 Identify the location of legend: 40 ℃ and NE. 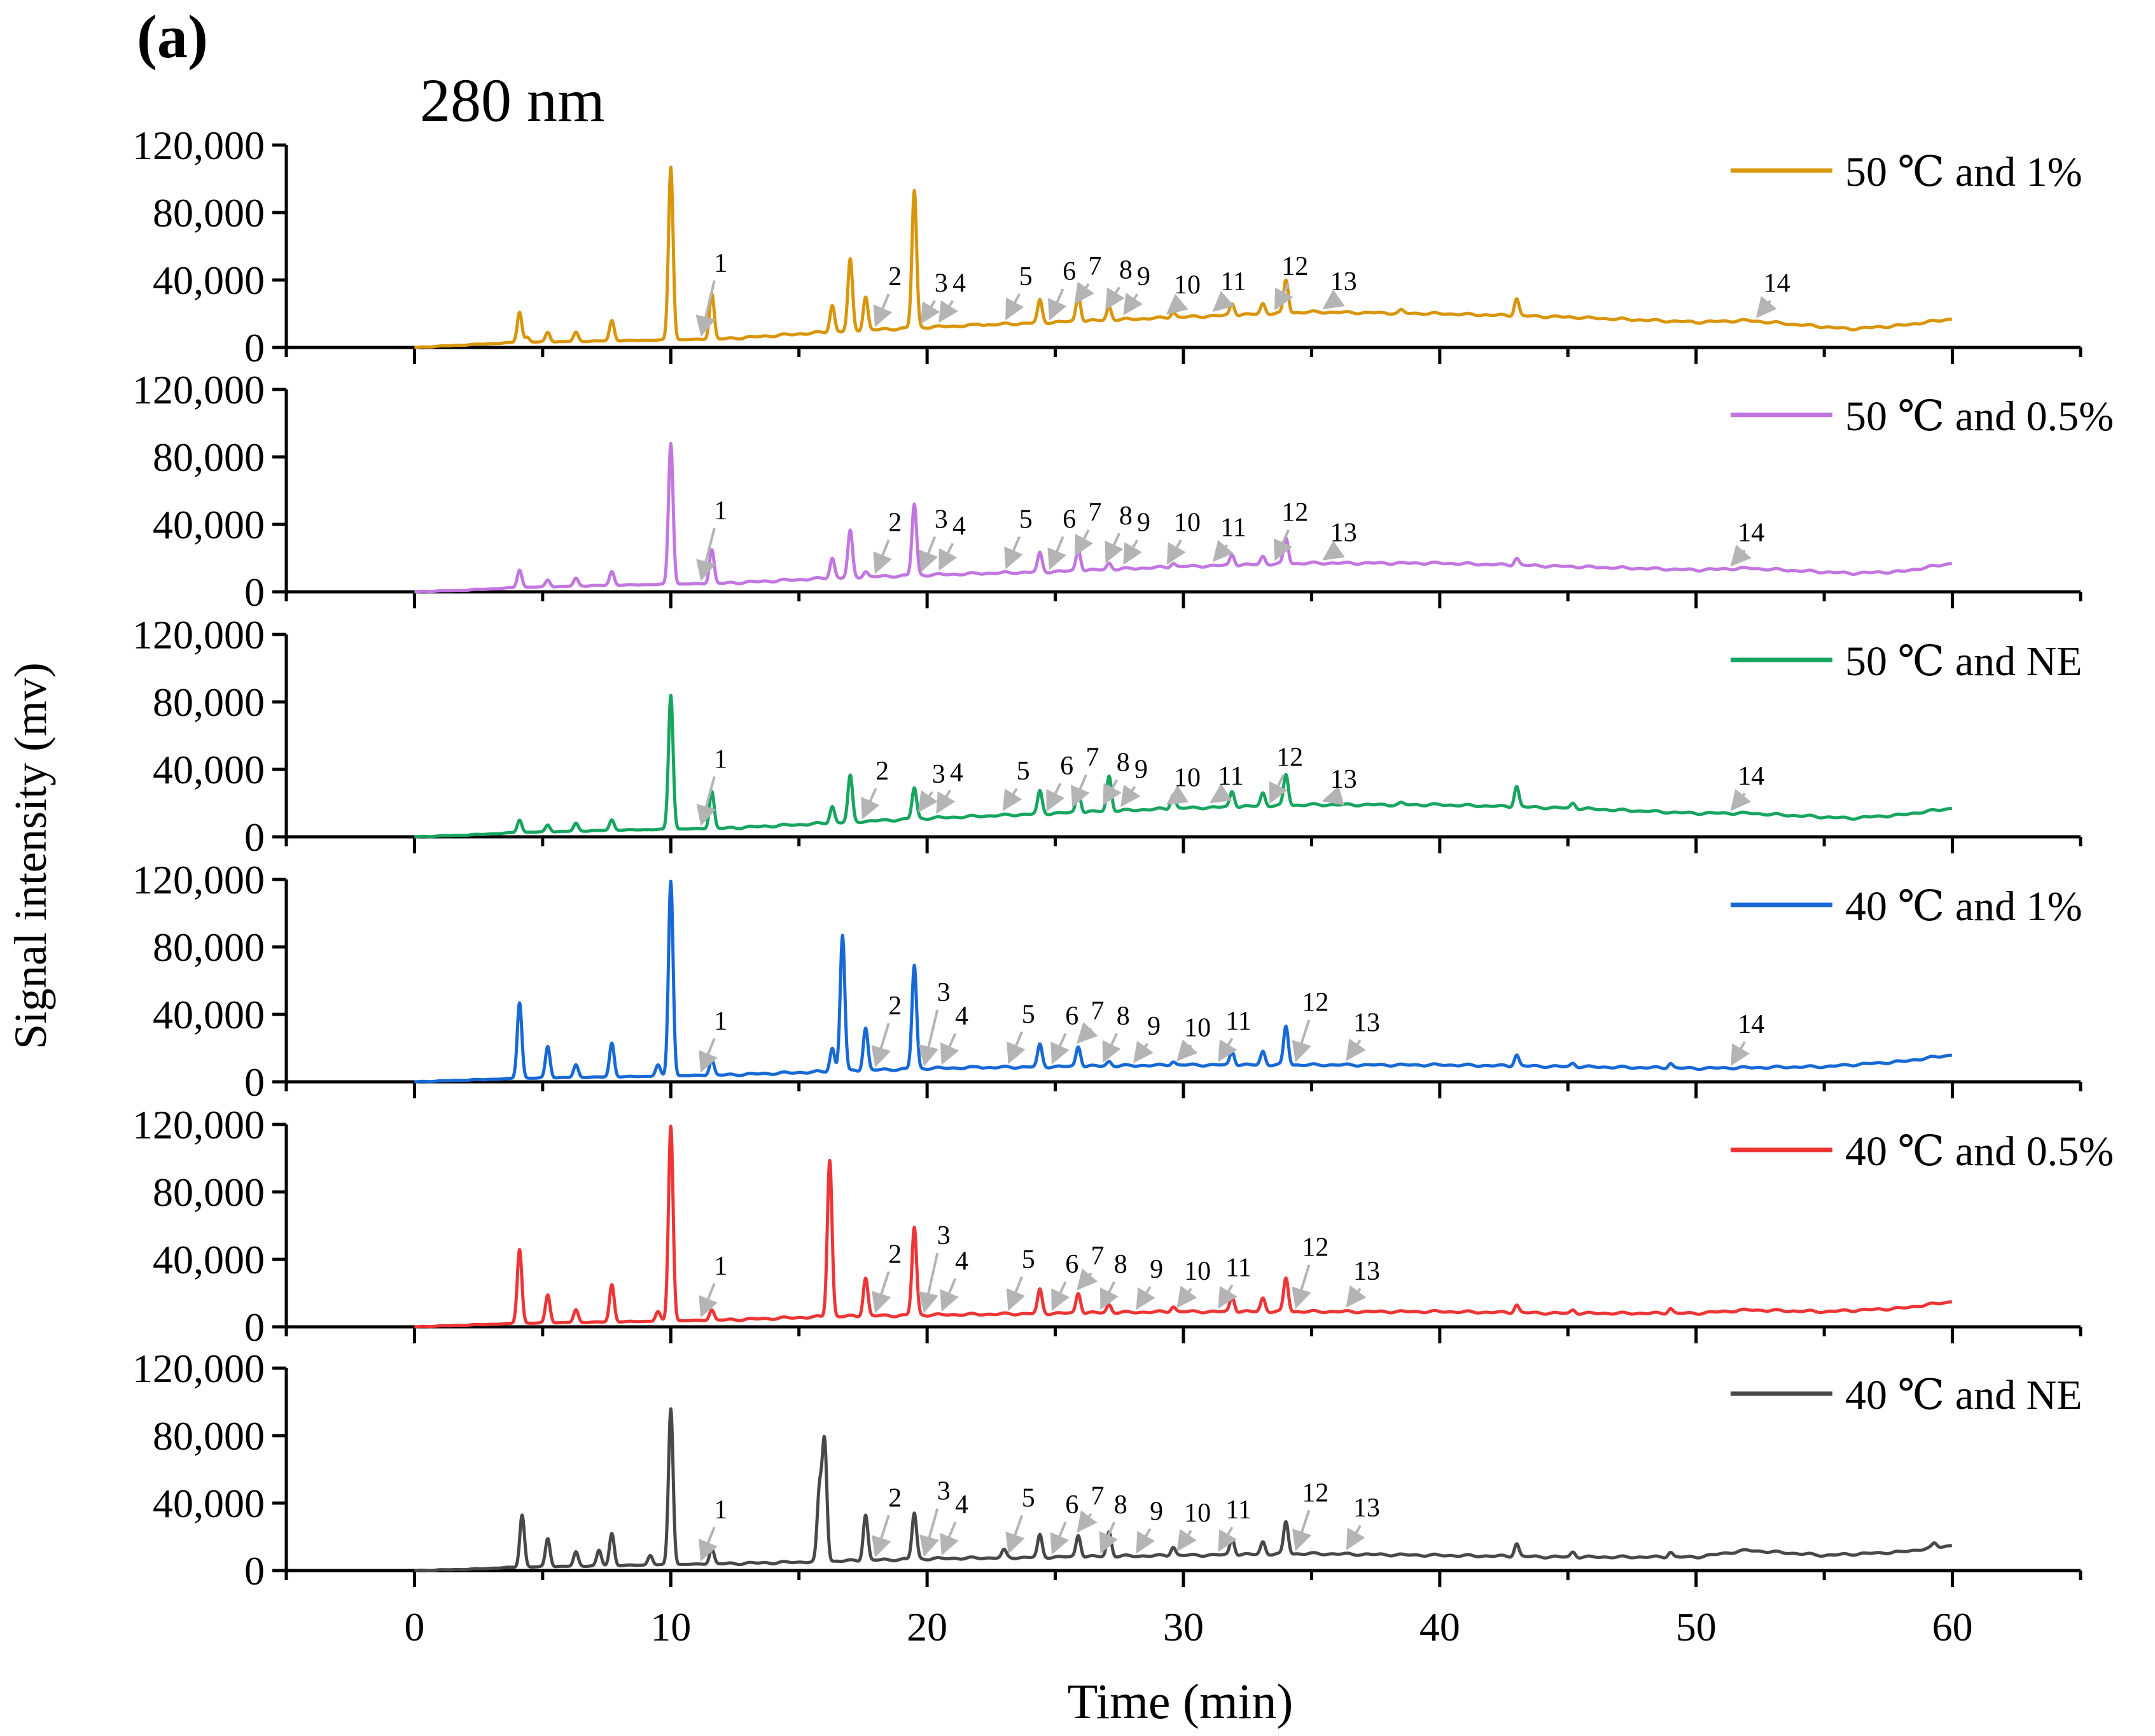
(1906, 1395).